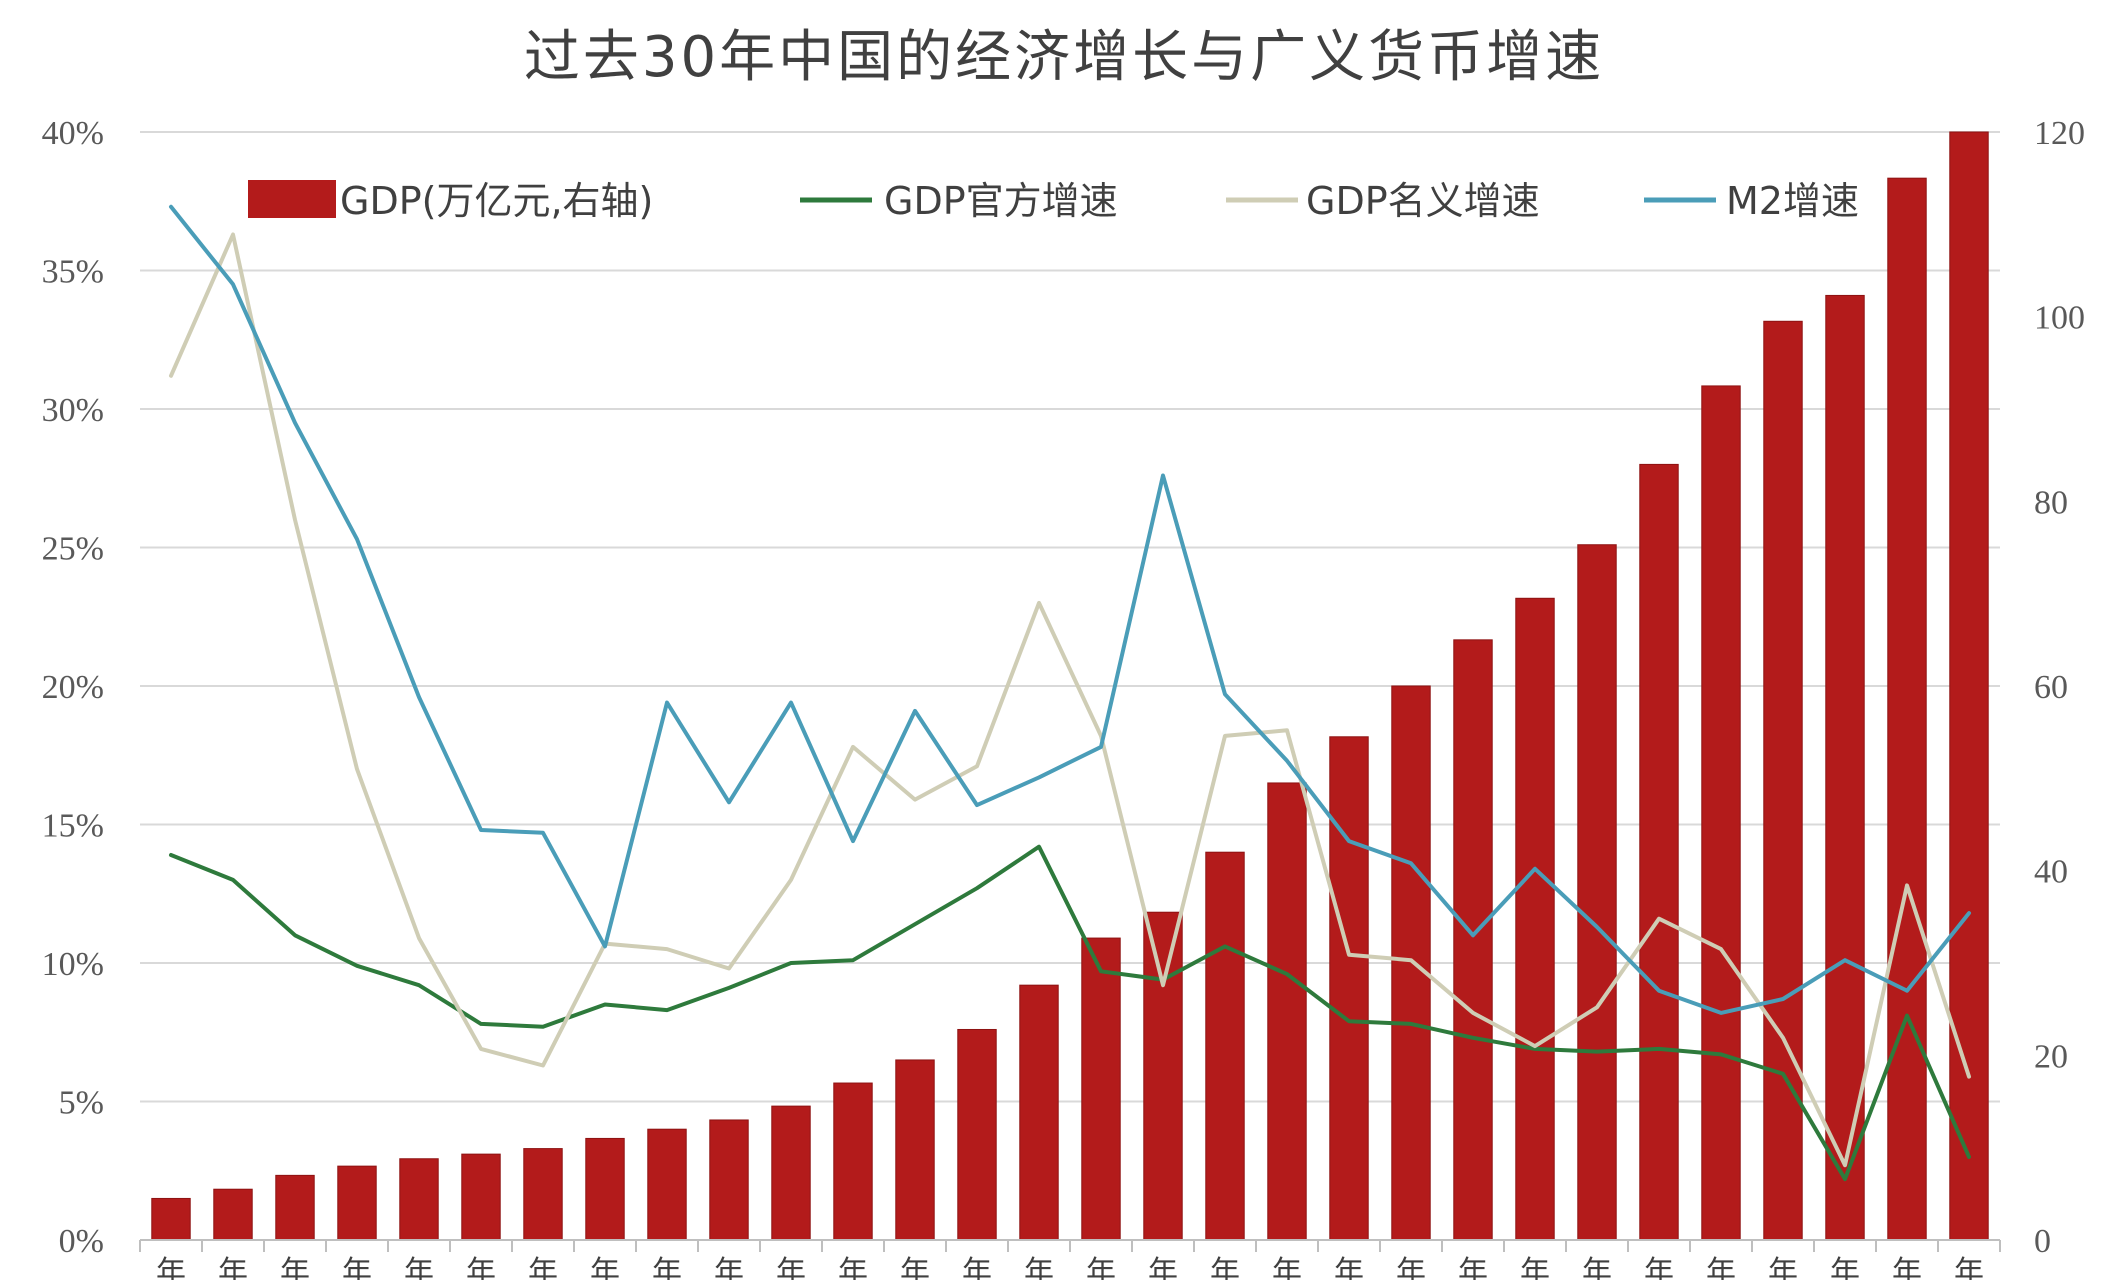 This screenshot has height=1280, width=2128. Describe the element at coordinates (73, 549) in the screenshot. I see `left-axis-tick-label: 25%` at that location.